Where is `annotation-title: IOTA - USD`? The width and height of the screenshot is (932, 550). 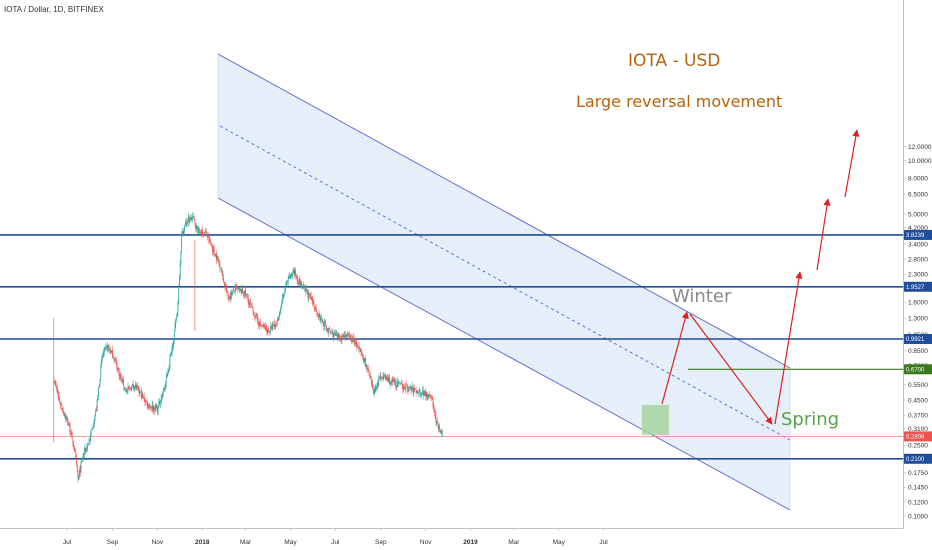
annotation-title: IOTA - USD is located at coordinates (674, 61).